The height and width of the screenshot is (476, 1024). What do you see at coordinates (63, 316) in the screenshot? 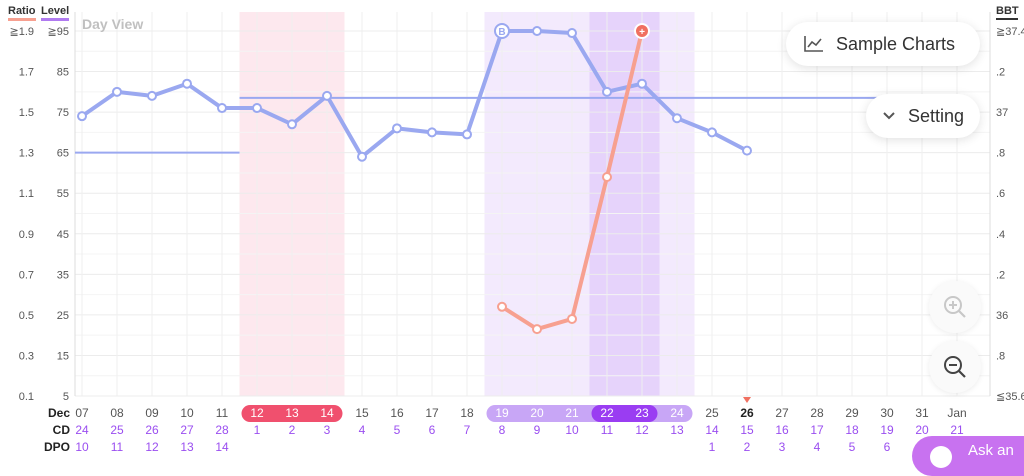
I see `level-tick-label: 25` at bounding box center [63, 316].